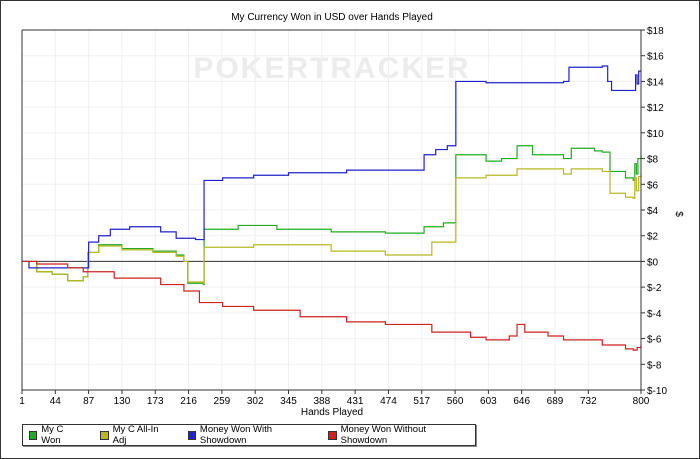 The height and width of the screenshot is (459, 700). What do you see at coordinates (653, 262) in the screenshot?
I see `y-tick-label: $0` at bounding box center [653, 262].